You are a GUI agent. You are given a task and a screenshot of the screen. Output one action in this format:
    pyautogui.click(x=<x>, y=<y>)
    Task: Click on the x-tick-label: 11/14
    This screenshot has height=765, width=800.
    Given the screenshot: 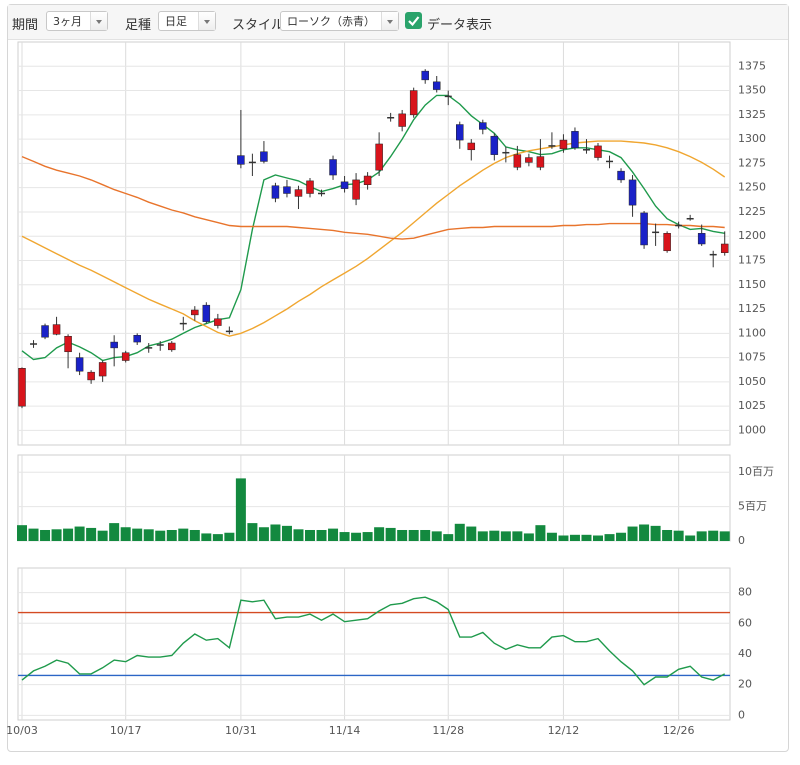 What is the action you would take?
    pyautogui.click(x=345, y=730)
    